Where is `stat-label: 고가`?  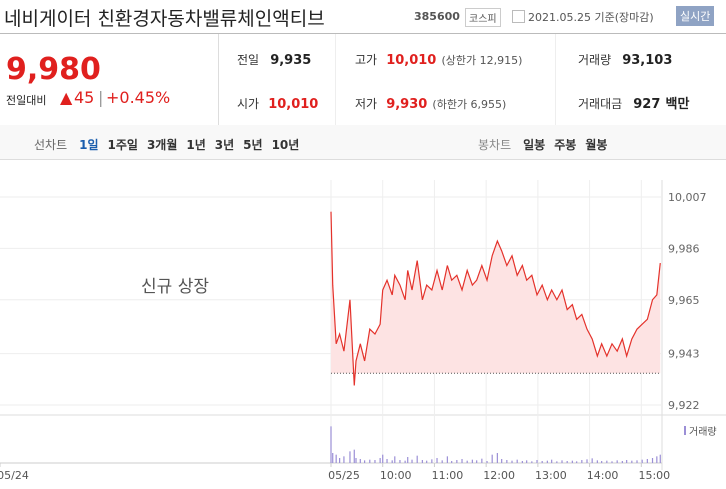 stat-label: 고가 is located at coordinates (366, 60).